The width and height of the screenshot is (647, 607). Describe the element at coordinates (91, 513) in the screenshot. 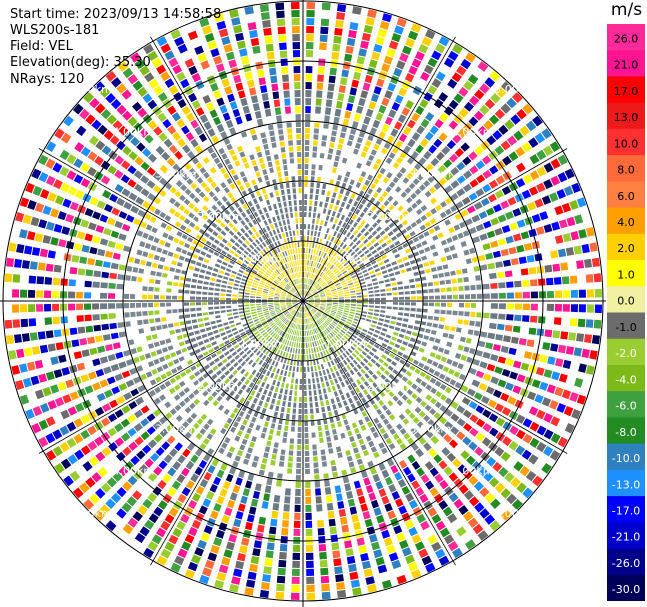

I see `range-label: 5.00km` at that location.